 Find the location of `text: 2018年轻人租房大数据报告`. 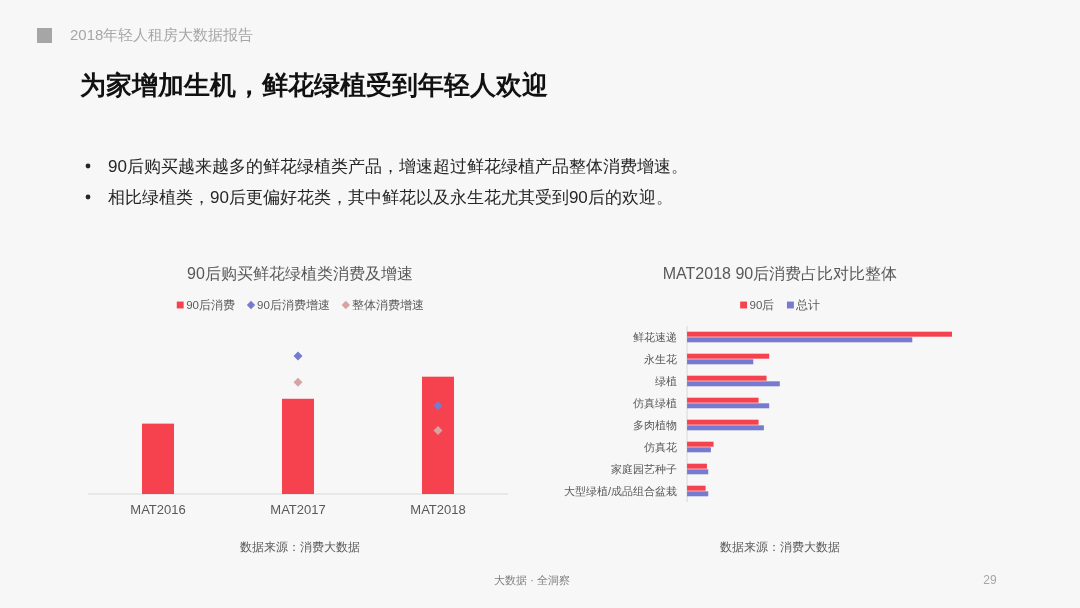

text: 2018年轻人租房大数据报告 is located at coordinates (162, 34).